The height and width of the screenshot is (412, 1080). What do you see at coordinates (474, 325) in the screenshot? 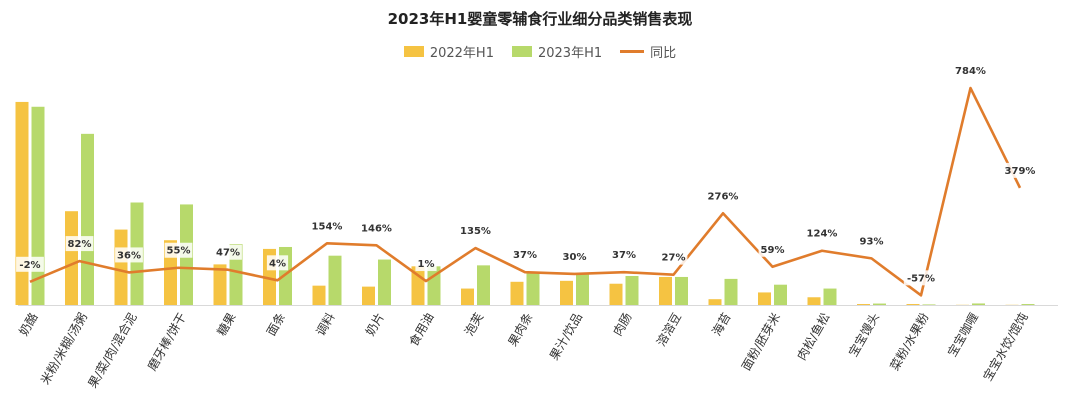
I see `x-tick-label-9: 泡芙` at bounding box center [474, 325].